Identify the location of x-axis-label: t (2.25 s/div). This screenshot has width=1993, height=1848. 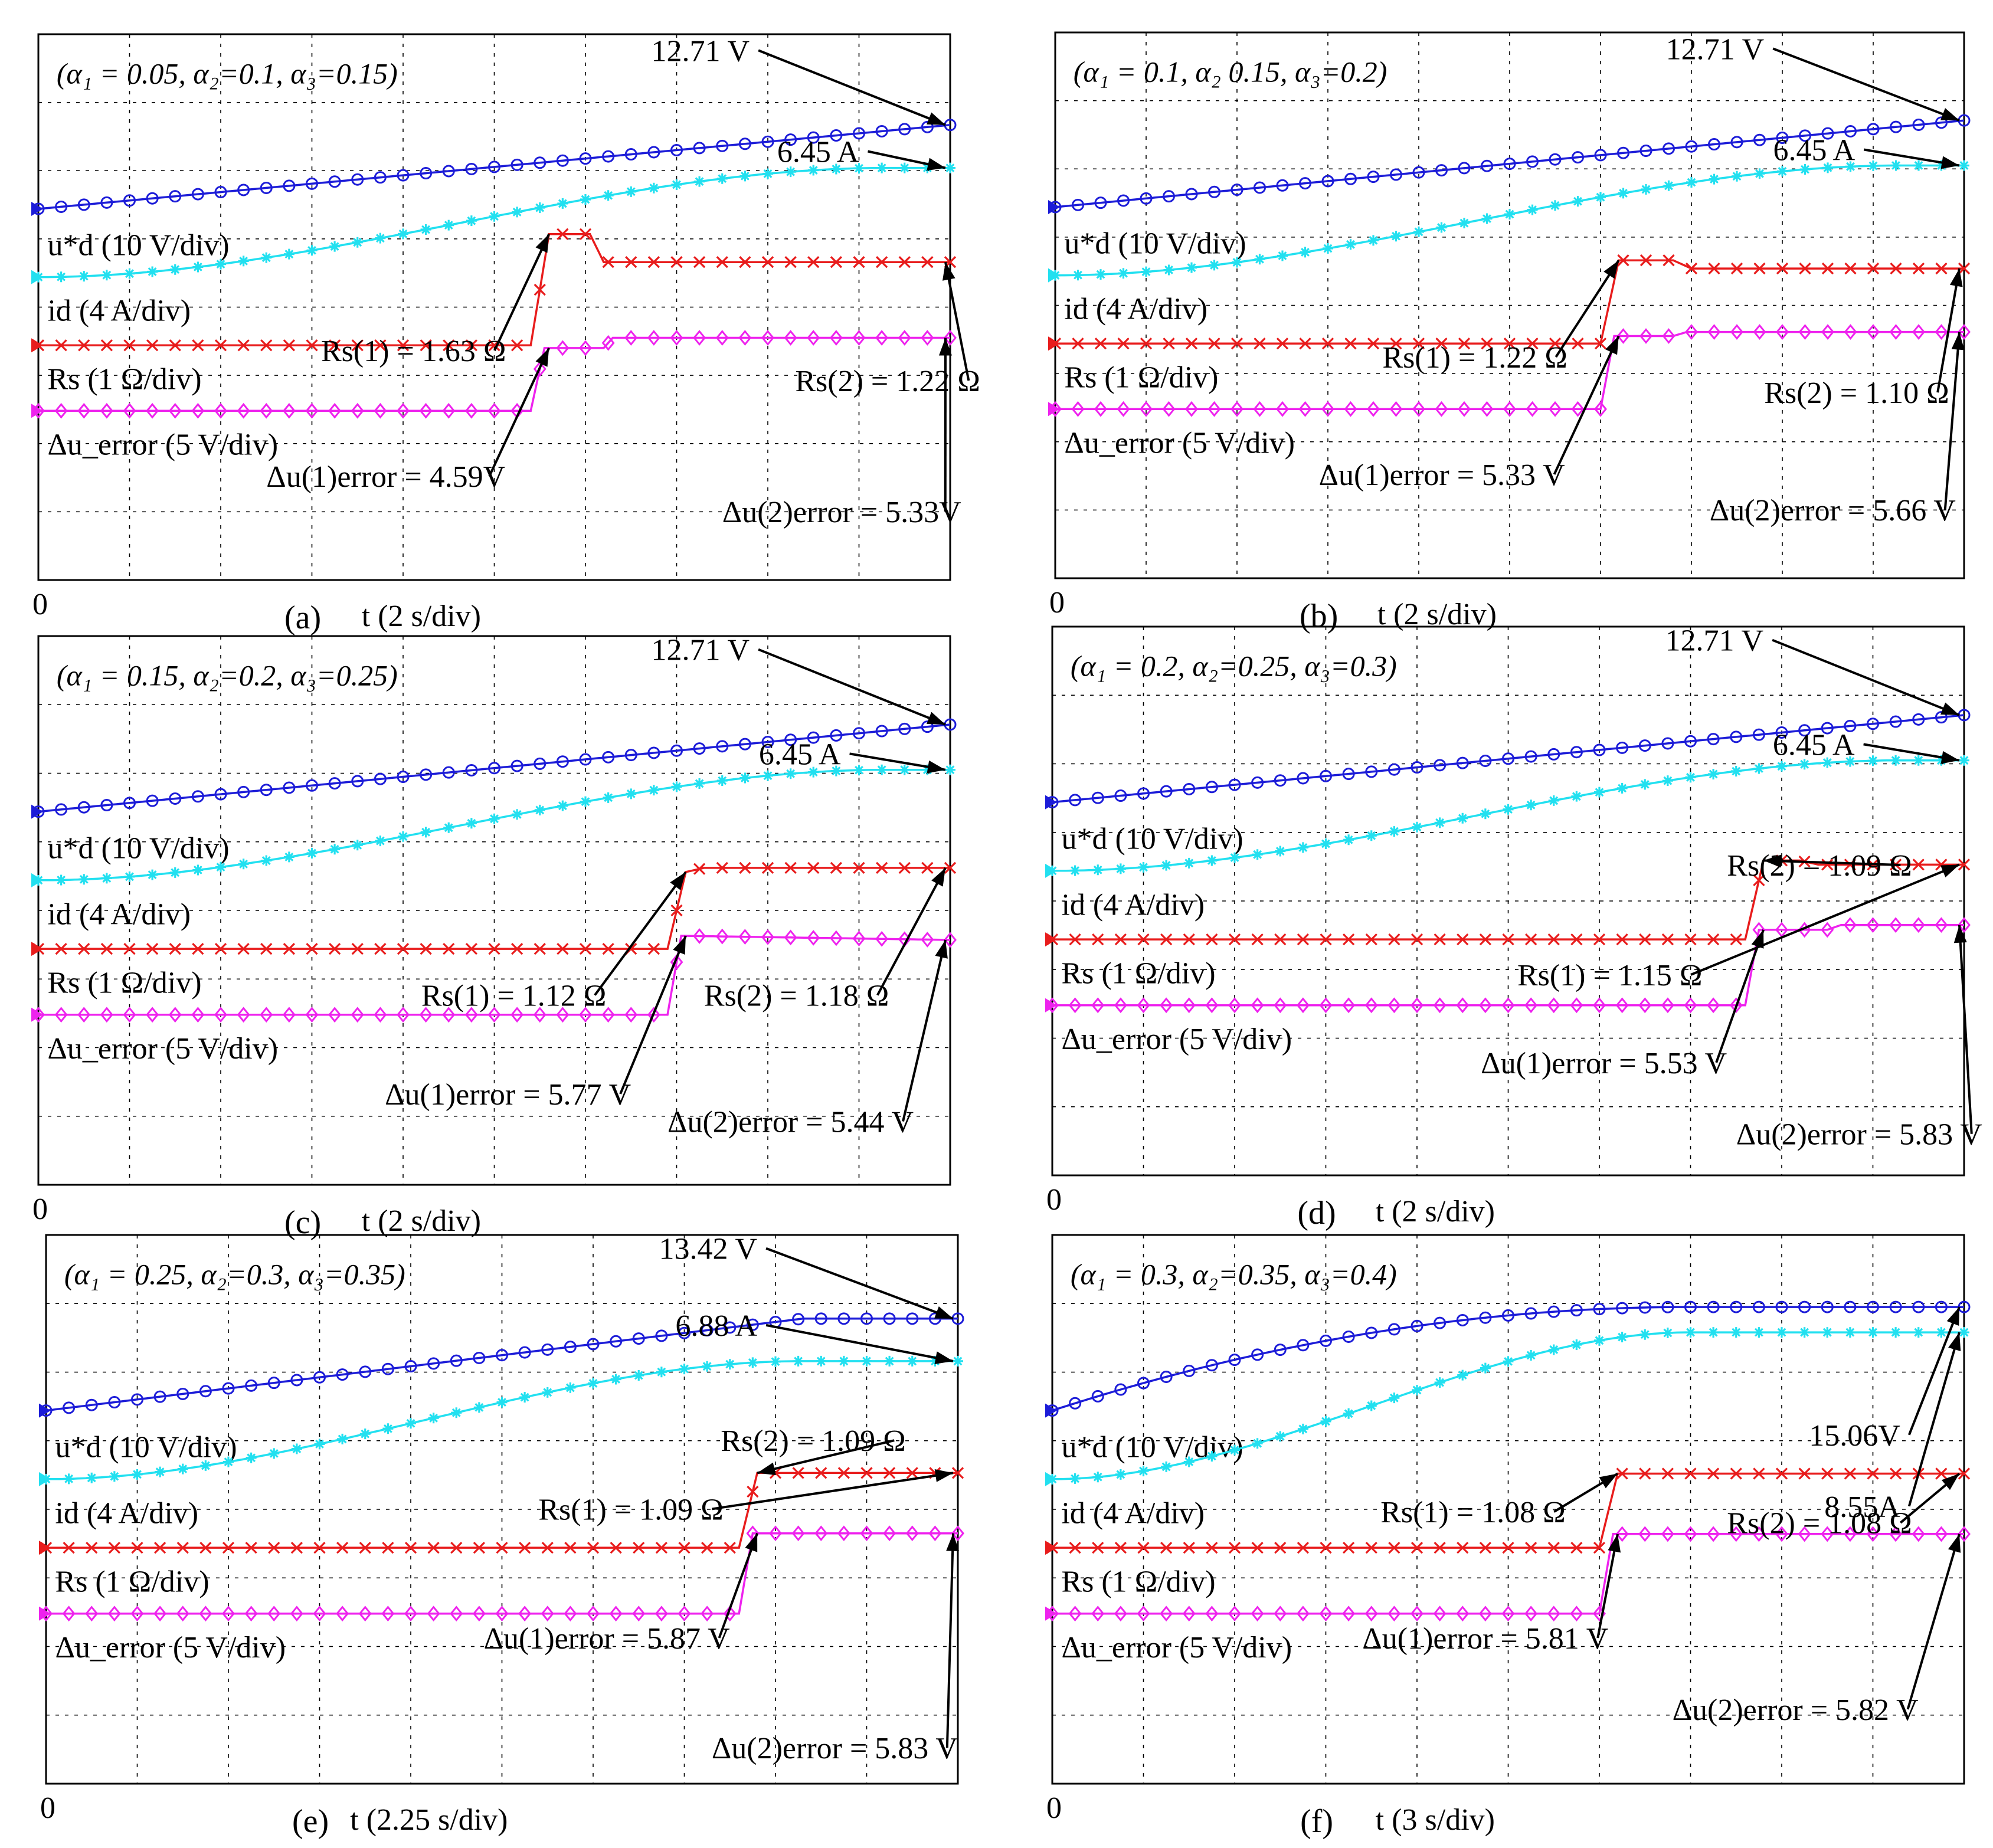
(429, 1820).